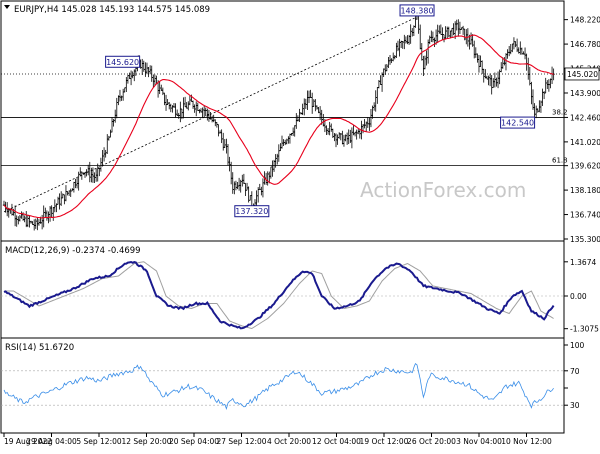 This screenshot has width=600, height=454. I want to click on y-tick-label-main: 143.900, so click(585, 93).